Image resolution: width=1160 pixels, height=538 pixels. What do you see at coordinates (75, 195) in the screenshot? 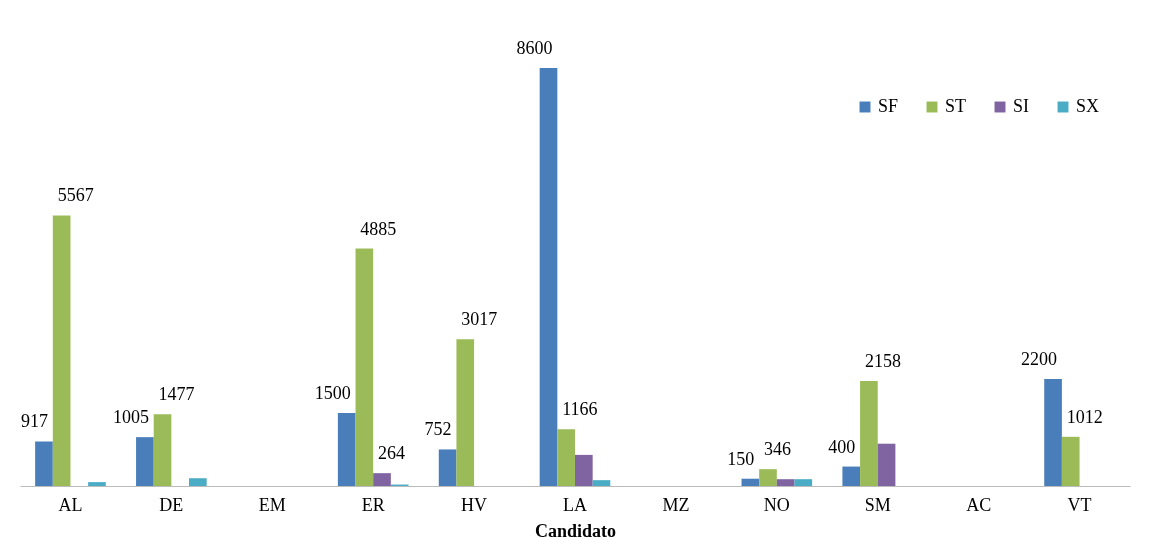
I see `data-label: 5567` at bounding box center [75, 195].